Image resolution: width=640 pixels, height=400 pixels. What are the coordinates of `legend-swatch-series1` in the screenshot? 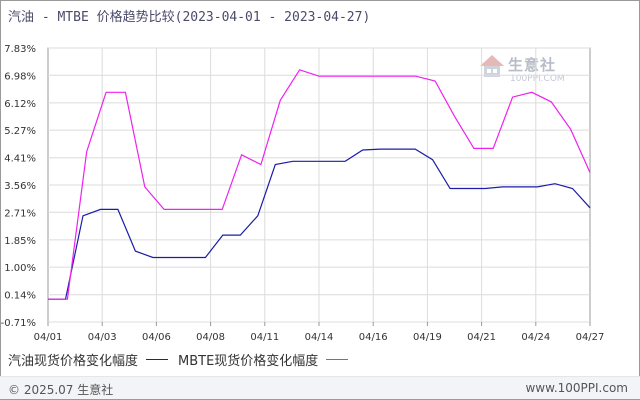 It's located at (157, 359).